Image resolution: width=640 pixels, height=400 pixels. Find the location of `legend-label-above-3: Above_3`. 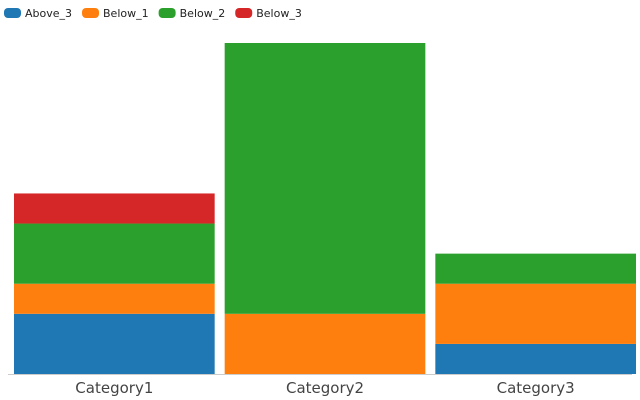

legend-label-above-3: Above_3 is located at coordinates (48, 13).